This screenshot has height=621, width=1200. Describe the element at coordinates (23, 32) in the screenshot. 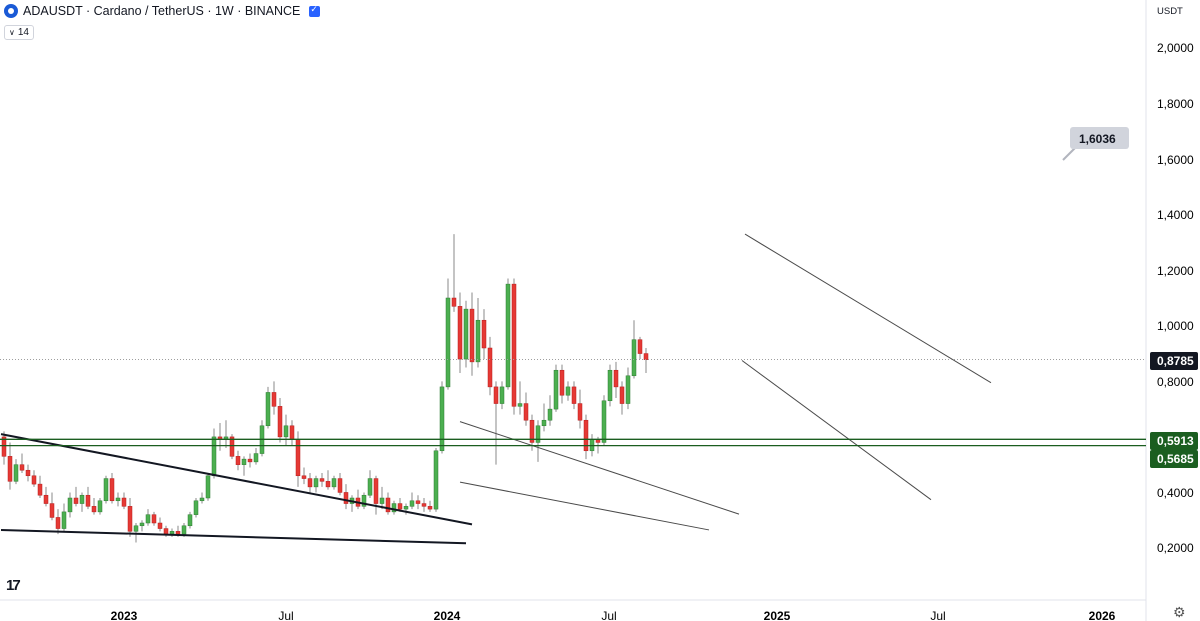

I see `indicator-count: 14` at that location.